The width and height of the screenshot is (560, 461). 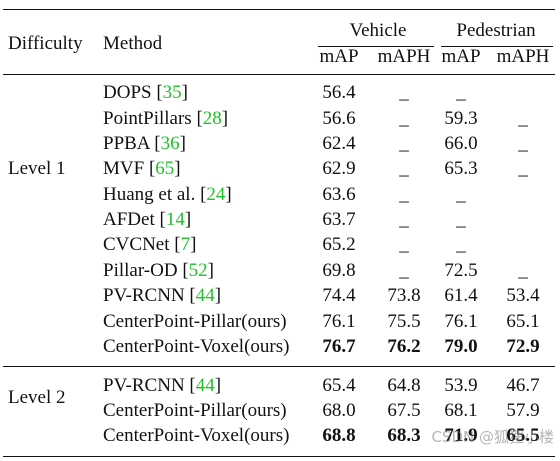 What do you see at coordinates (523, 410) in the screenshot?
I see `value-cell-p-maph: 57.9` at bounding box center [523, 410].